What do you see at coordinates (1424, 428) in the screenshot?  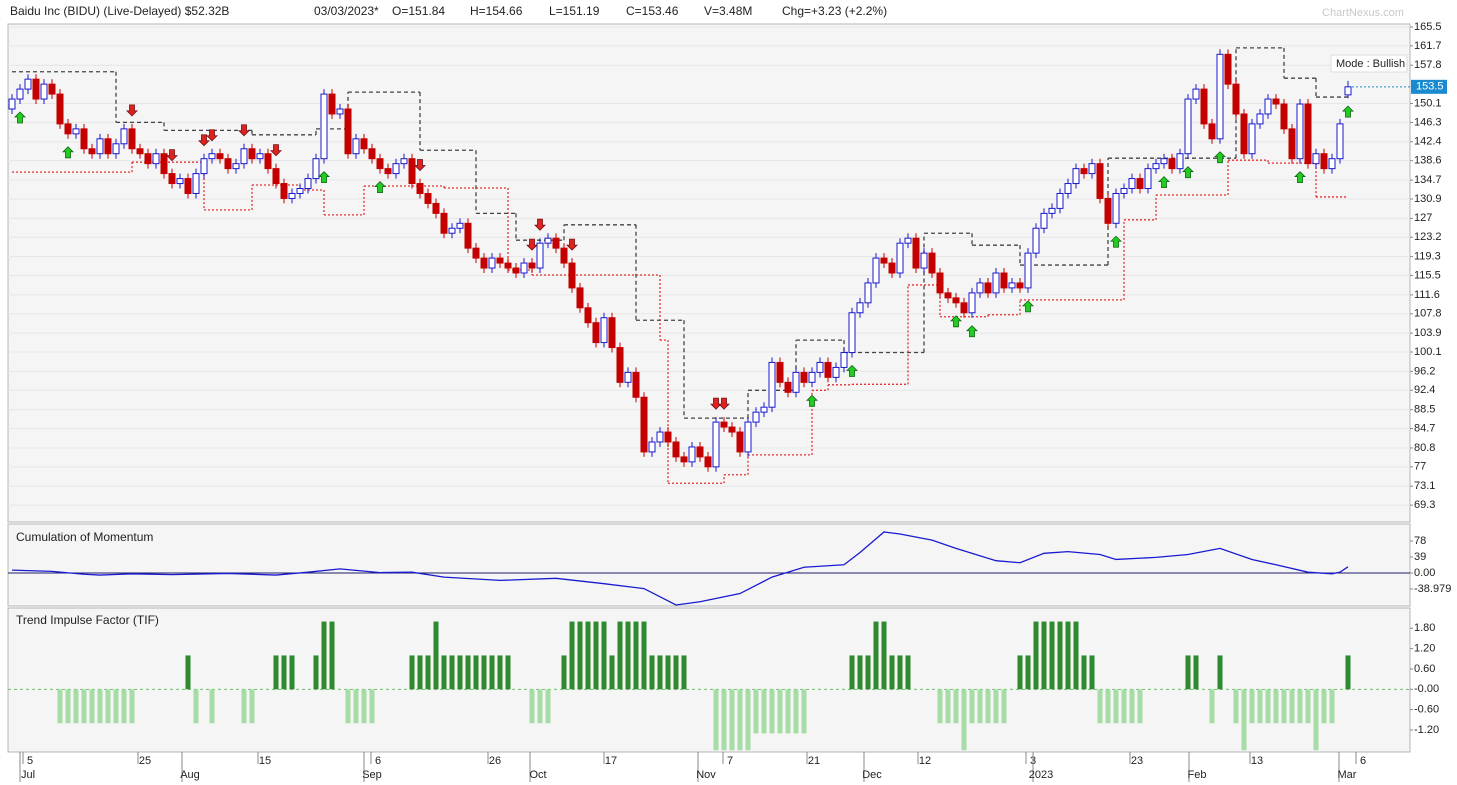 I see `y-tick-label: 84.7` at bounding box center [1424, 428].